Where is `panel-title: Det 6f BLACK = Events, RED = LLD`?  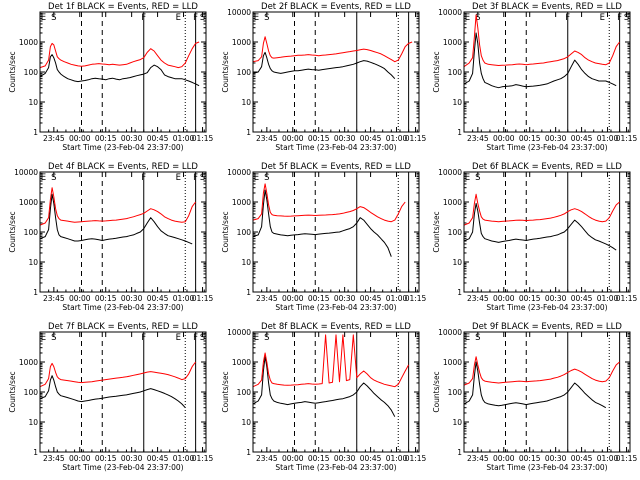 panel-title: Det 6f BLACK = Events, RED = LLD is located at coordinates (547, 167).